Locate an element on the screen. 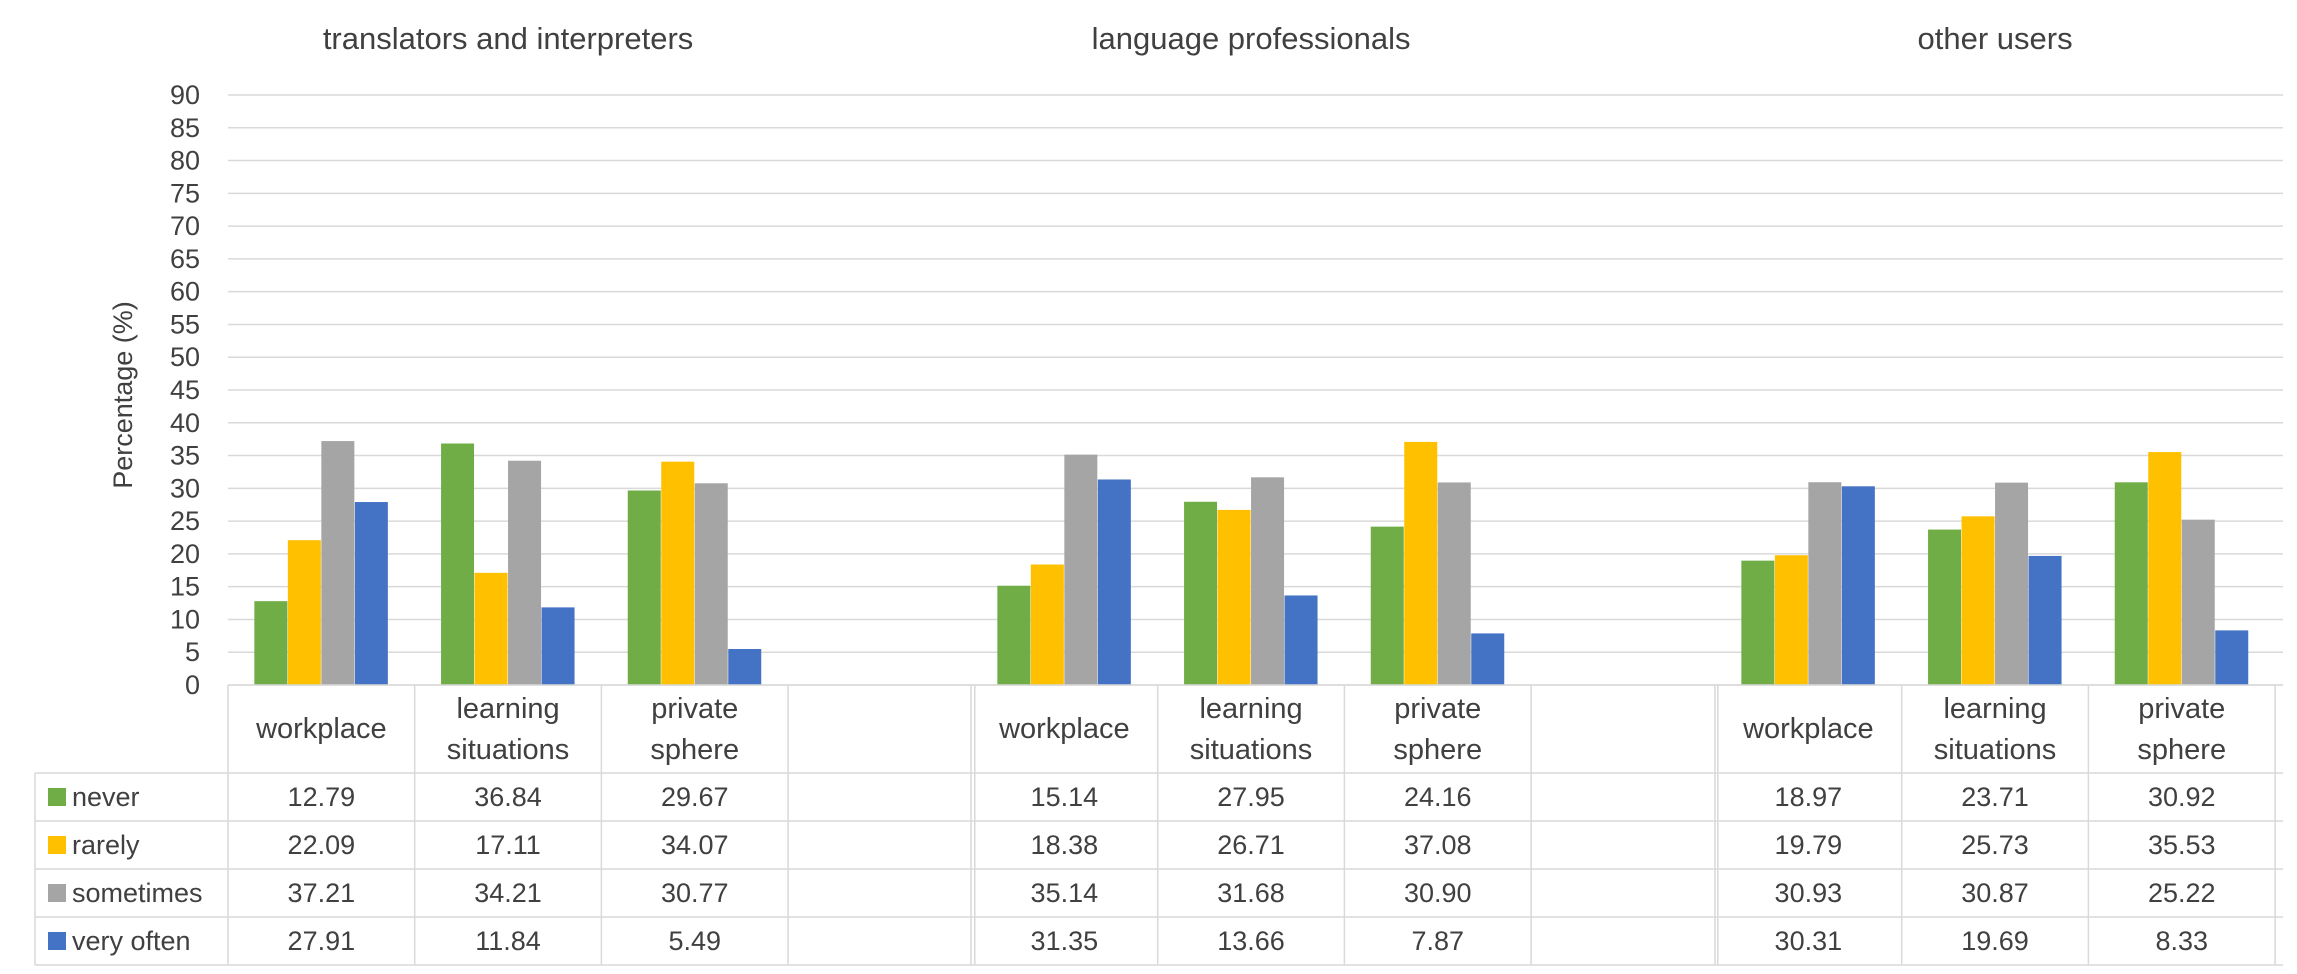 This screenshot has width=2297, height=974. table-cell-value: 25.73 is located at coordinates (1995, 845).